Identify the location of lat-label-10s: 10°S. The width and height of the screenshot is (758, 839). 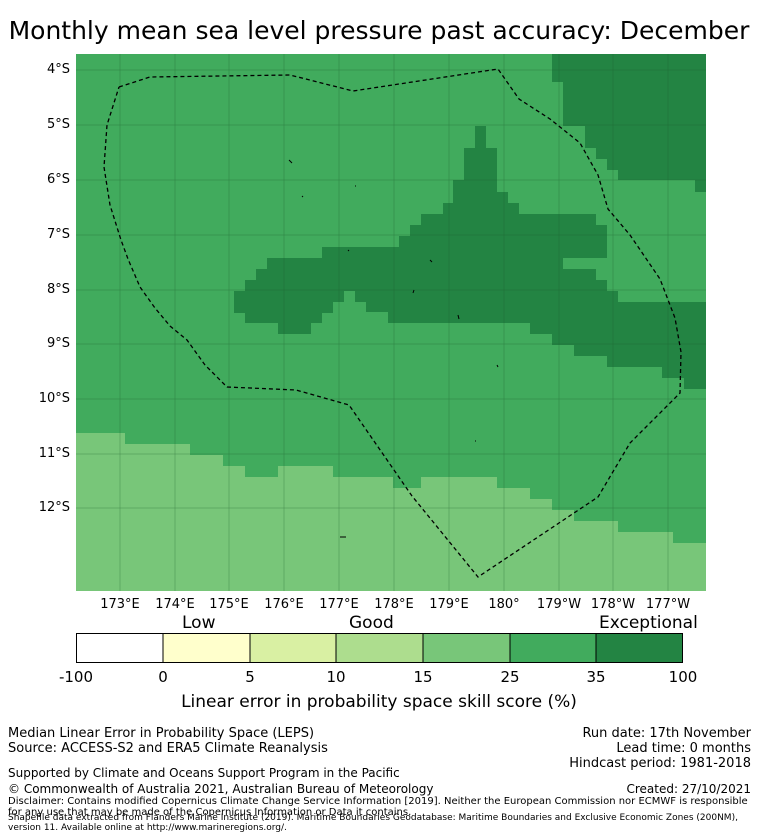
(54, 398).